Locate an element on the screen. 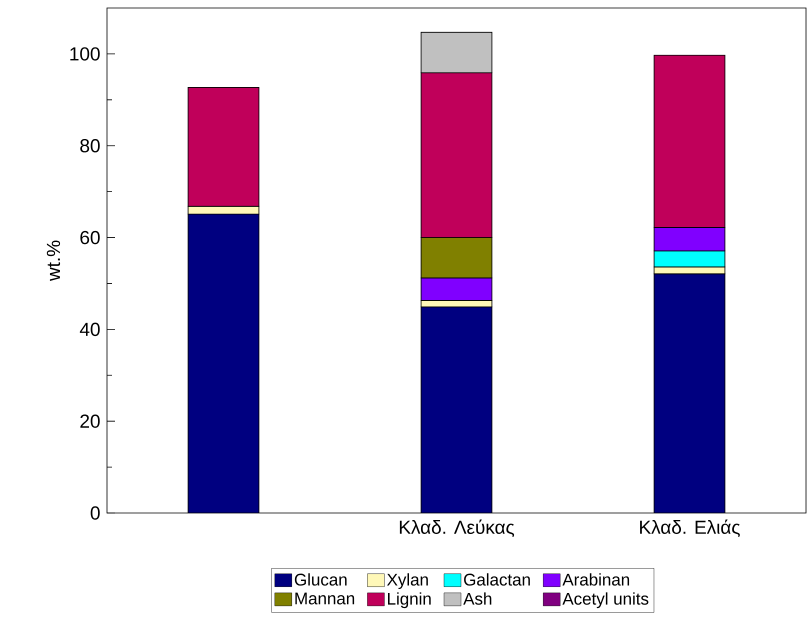  legend-label: Galactan is located at coordinates (497, 579).